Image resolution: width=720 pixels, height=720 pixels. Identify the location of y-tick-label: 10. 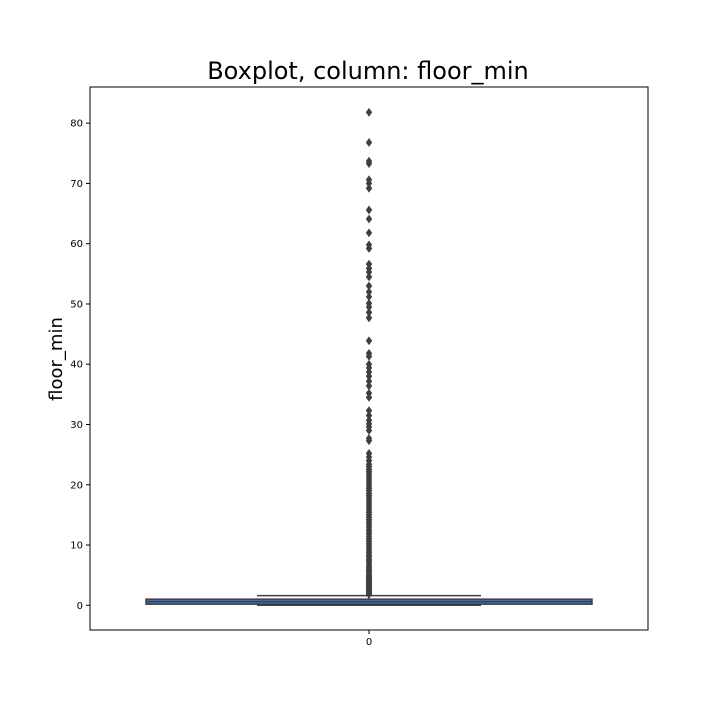
(76, 546).